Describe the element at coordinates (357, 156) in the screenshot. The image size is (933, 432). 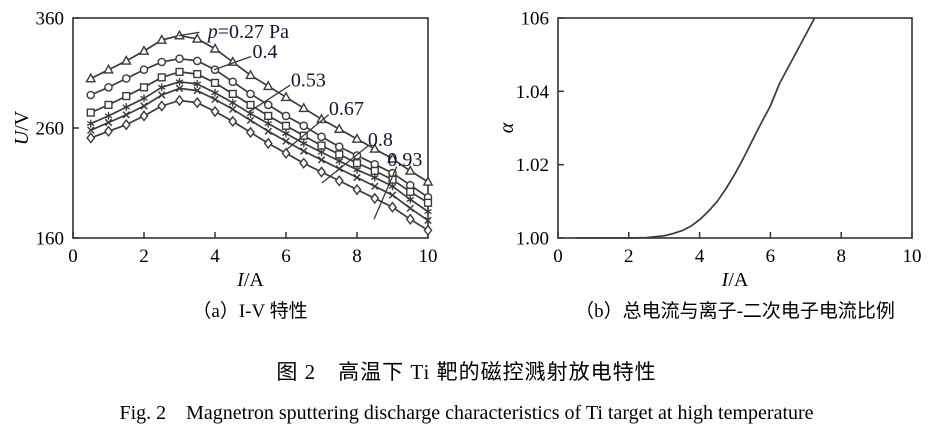
I see `annotation-0.8: 0.8` at that location.